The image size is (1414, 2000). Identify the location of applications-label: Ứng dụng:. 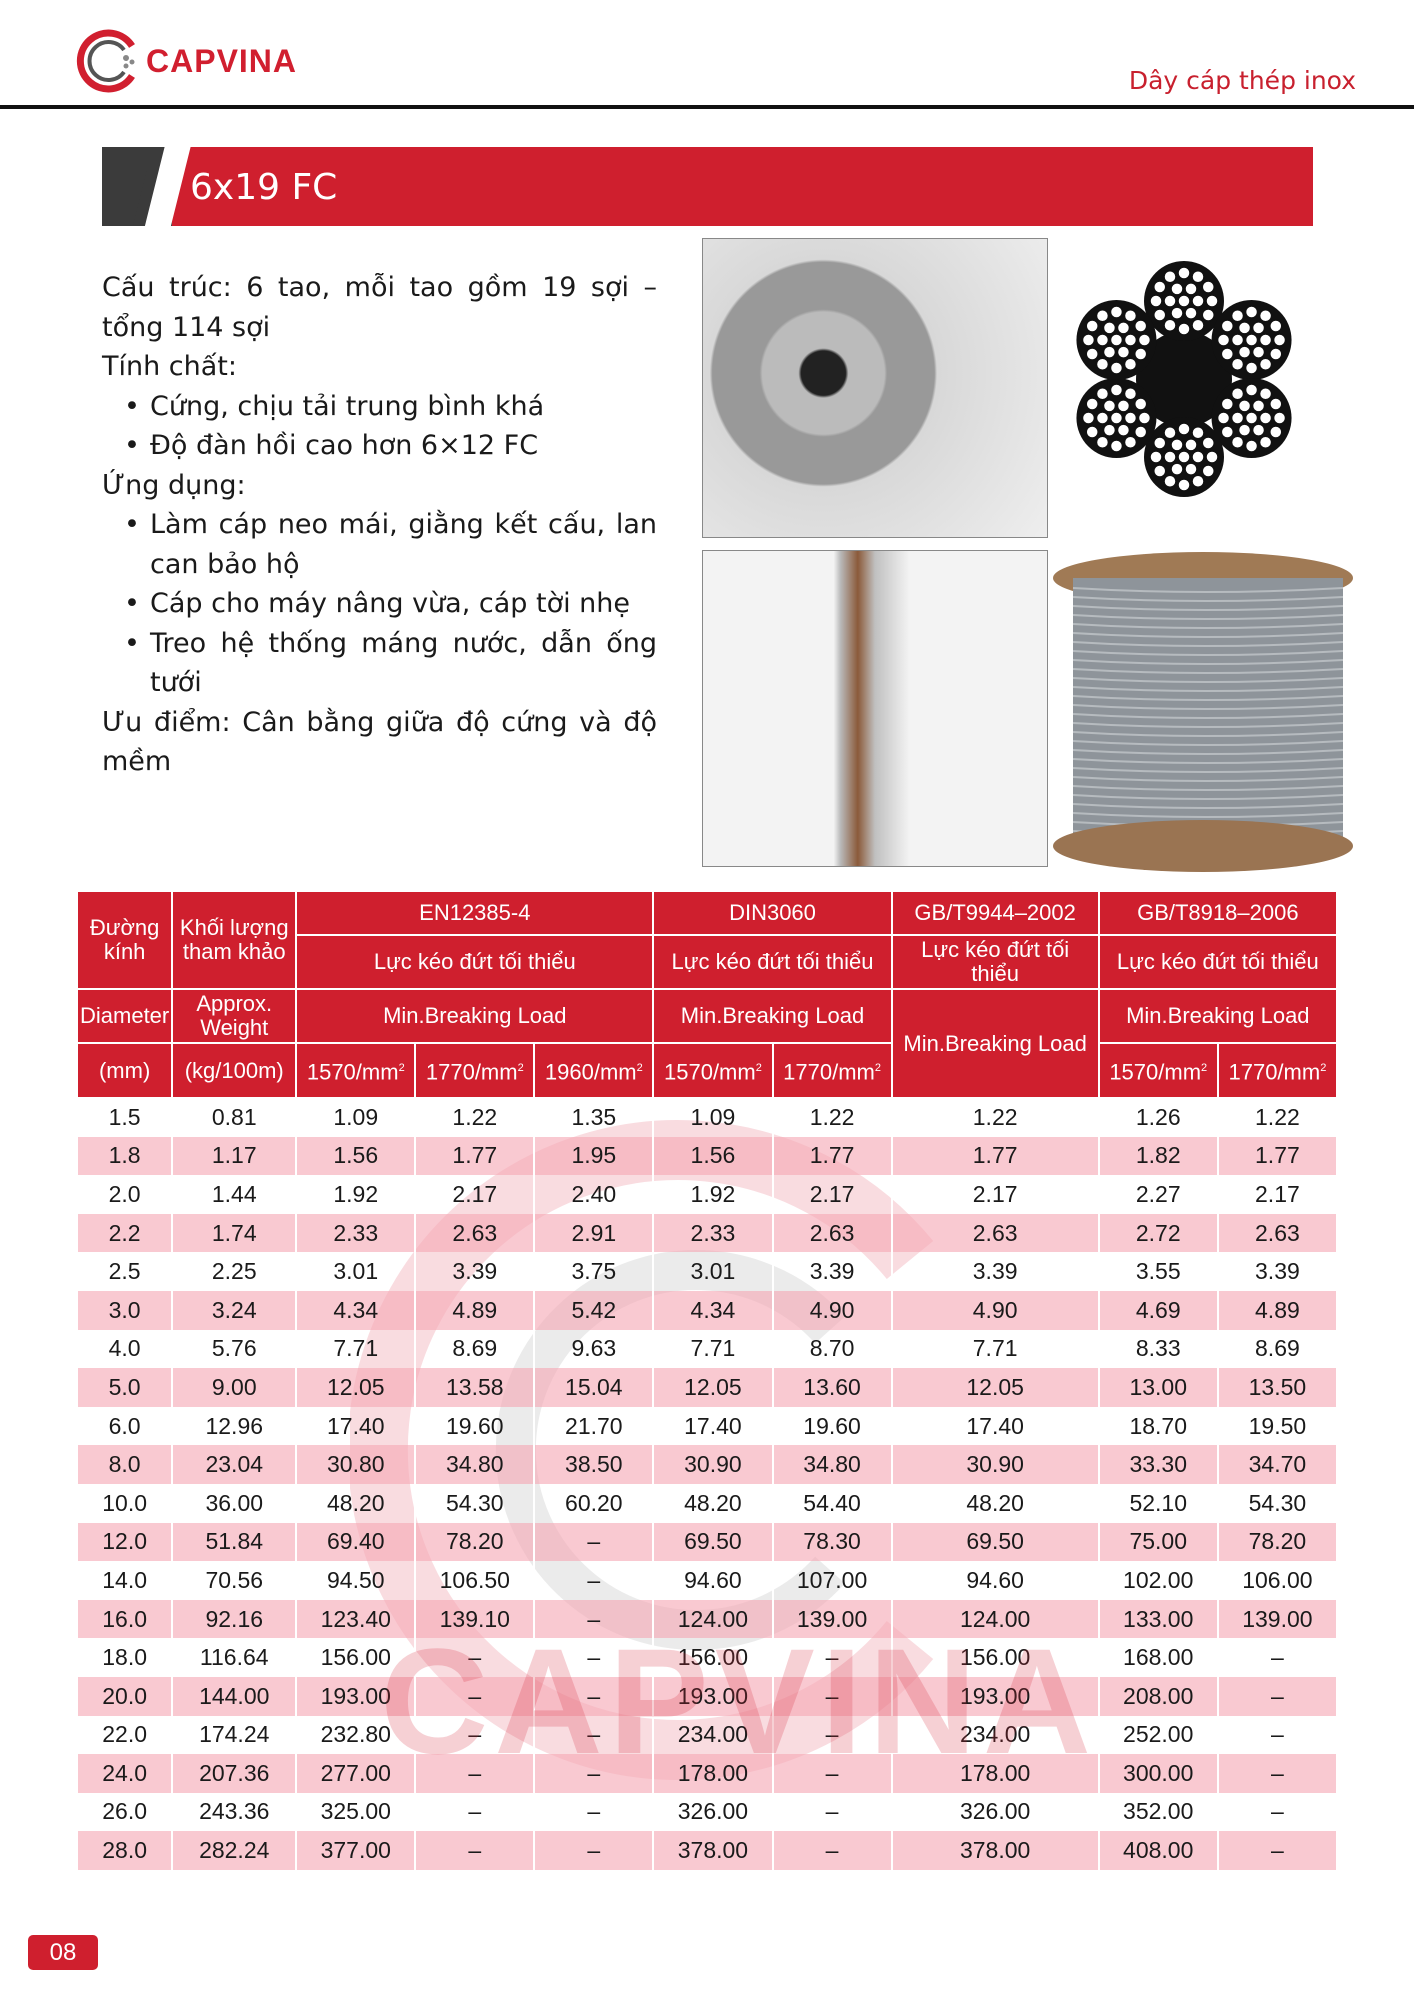
(174, 485).